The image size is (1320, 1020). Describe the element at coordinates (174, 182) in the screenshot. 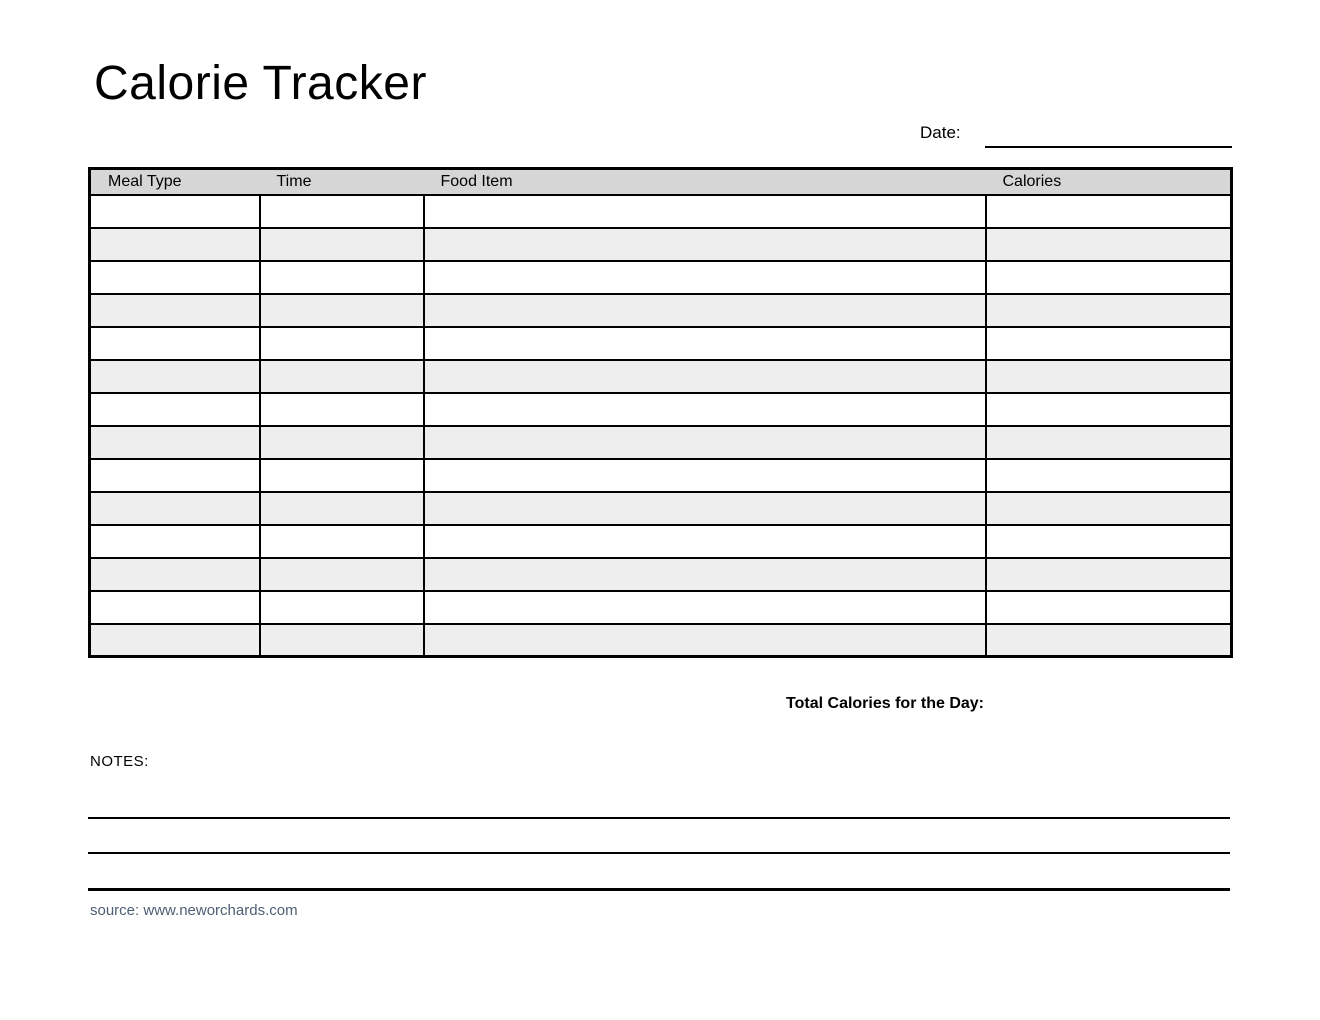

I see `column-header-meal-type: Meal Type` at that location.